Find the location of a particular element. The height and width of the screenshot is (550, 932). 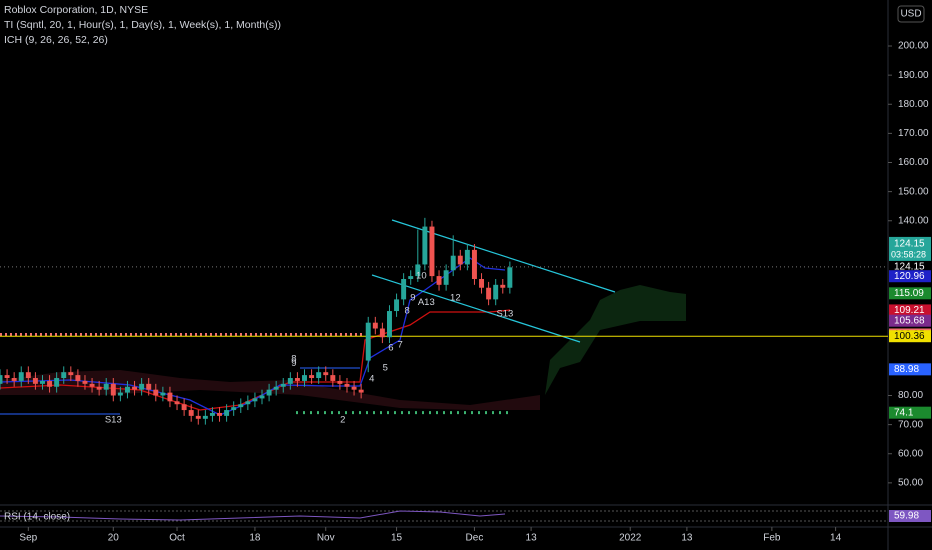

price-label: 115.09 is located at coordinates (909, 293).